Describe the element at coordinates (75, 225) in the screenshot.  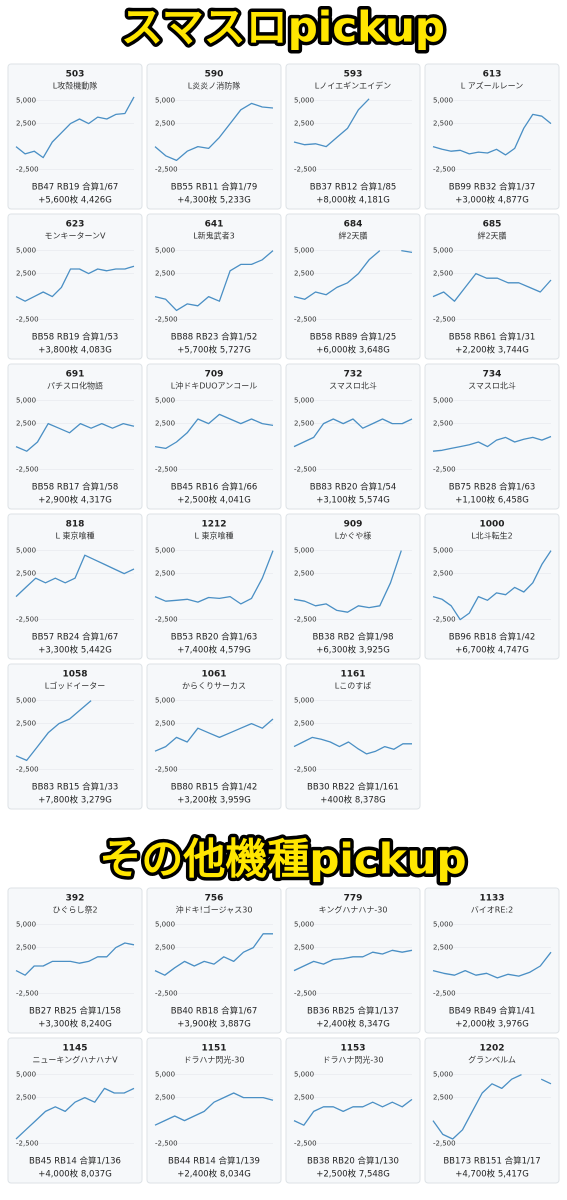
I see `chart-title: 623` at that location.